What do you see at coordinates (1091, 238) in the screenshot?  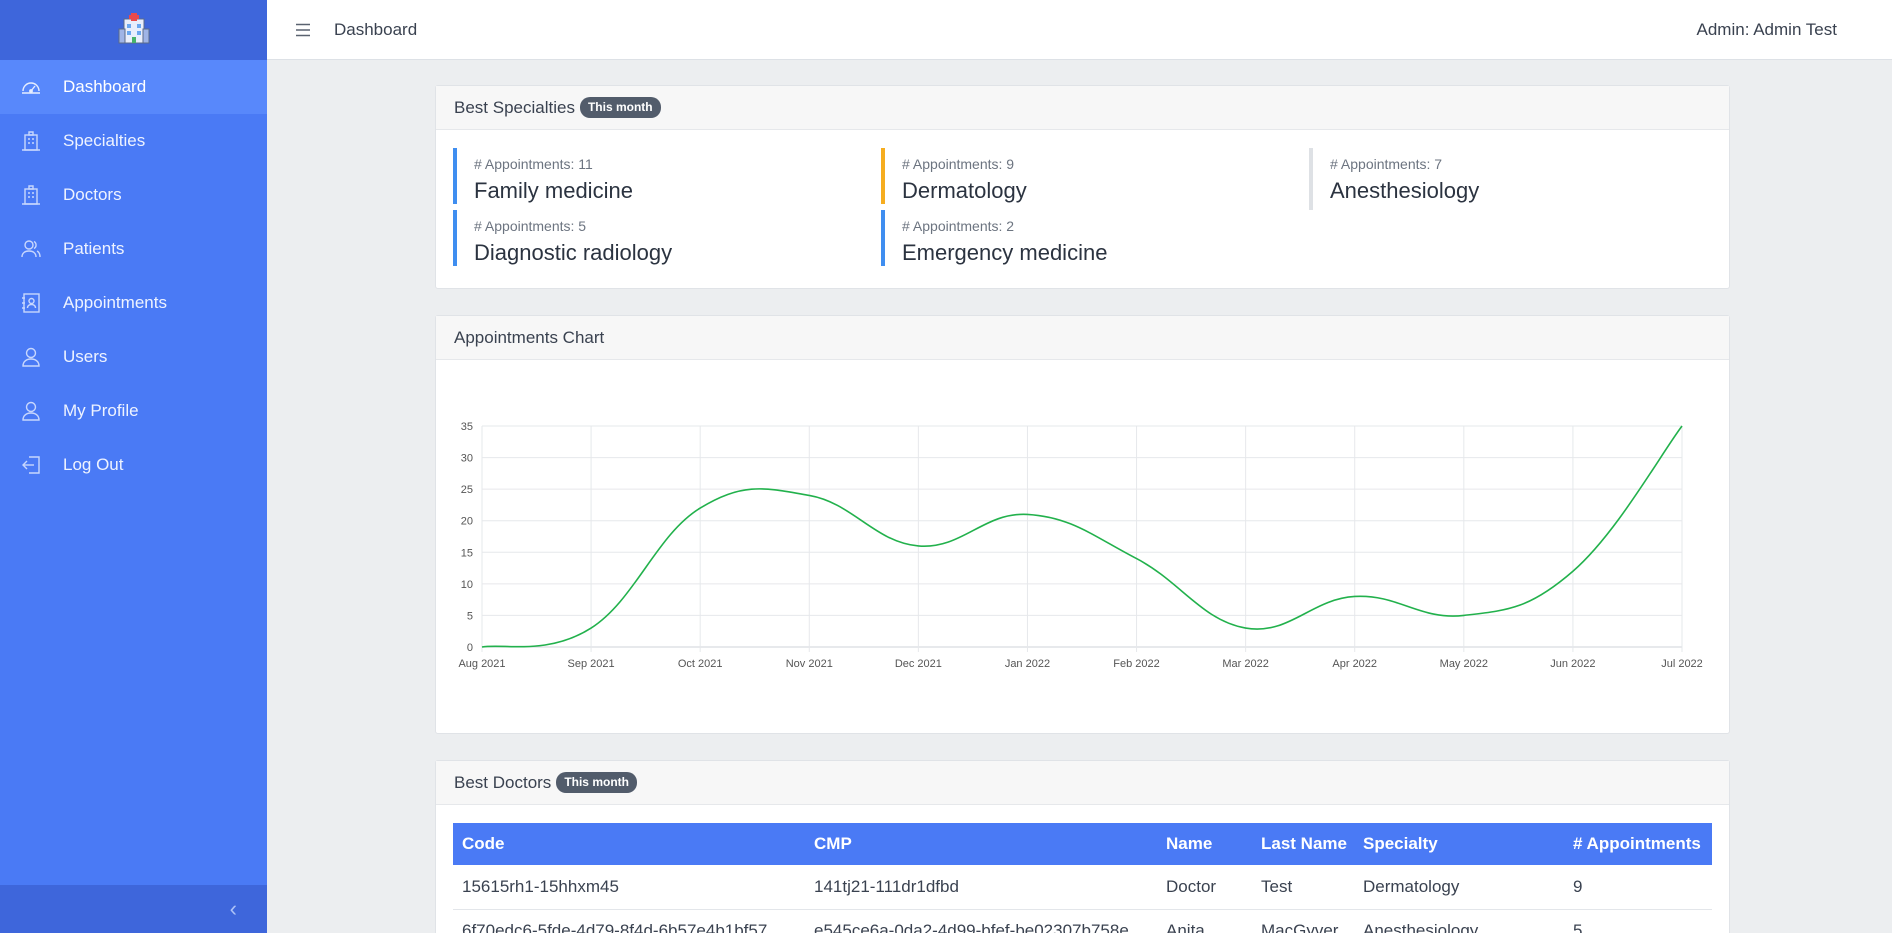 I see `specialty-stat: # Appointments: 2 Emergency medicine` at bounding box center [1091, 238].